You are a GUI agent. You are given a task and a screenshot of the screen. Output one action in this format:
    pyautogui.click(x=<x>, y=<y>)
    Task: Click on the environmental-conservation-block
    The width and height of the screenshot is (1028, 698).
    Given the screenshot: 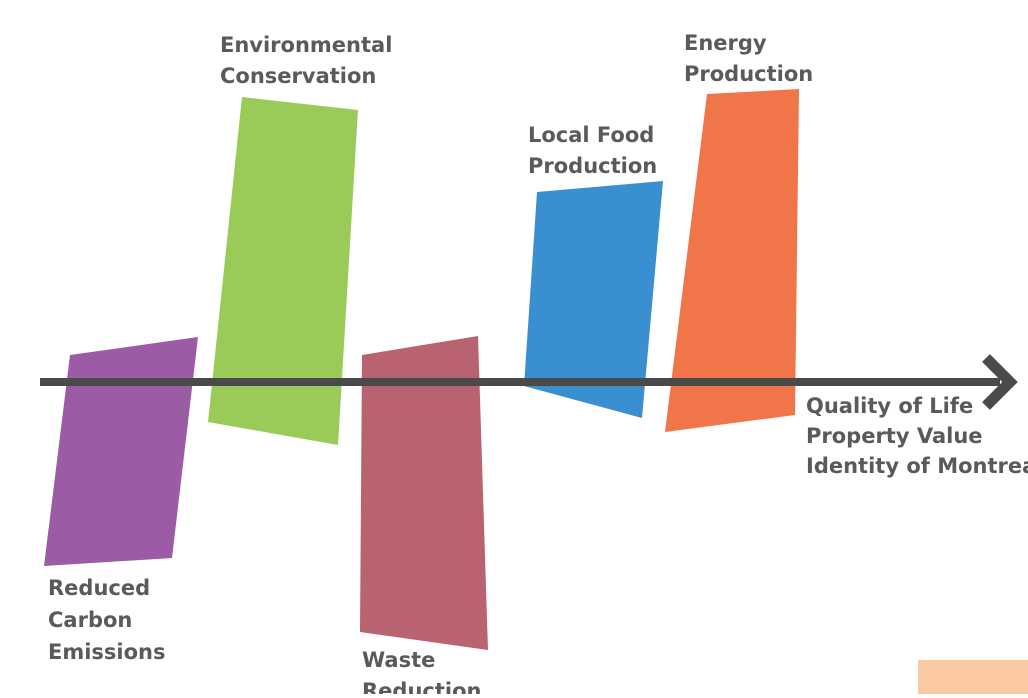 What is the action you would take?
    pyautogui.click(x=283, y=271)
    